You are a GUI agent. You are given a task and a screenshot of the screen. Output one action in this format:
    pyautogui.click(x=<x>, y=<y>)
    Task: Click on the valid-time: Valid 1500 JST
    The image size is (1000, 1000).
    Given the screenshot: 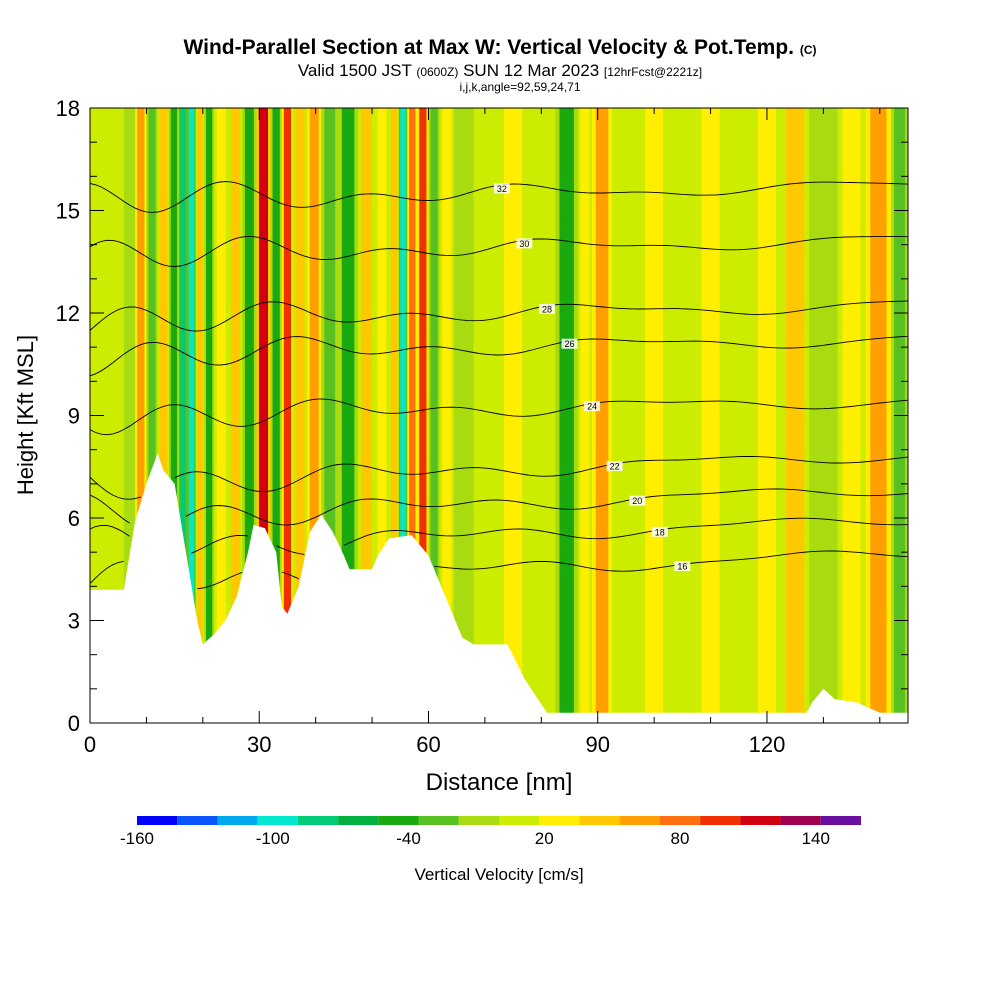 What is the action you would take?
    pyautogui.click(x=354, y=70)
    